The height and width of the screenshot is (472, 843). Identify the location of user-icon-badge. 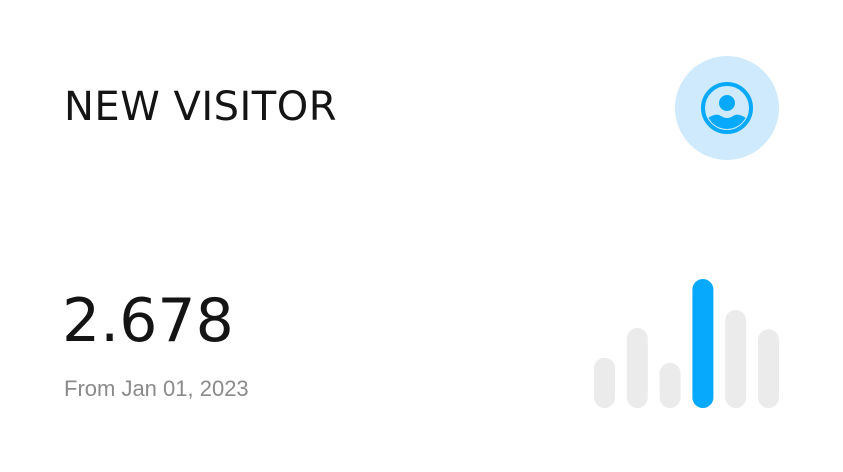
(727, 108).